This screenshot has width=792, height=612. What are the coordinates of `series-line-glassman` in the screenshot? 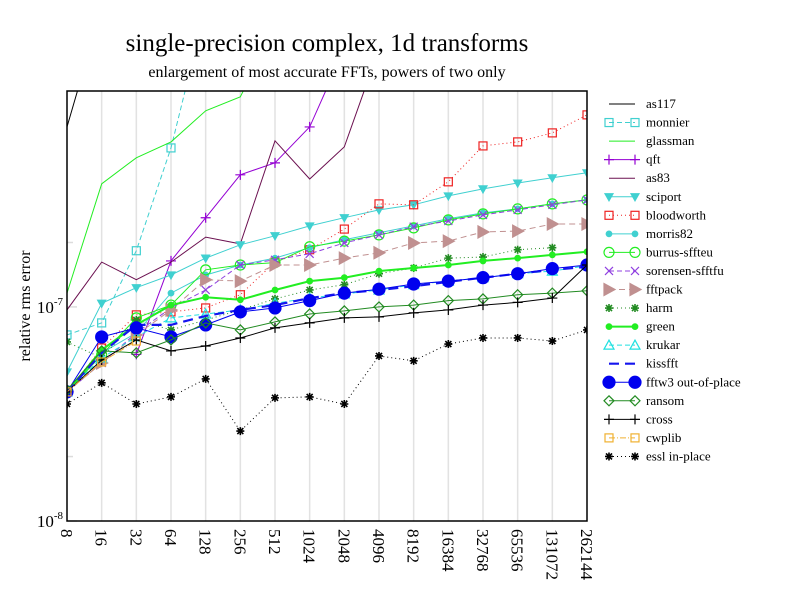 It's located at (155, 192).